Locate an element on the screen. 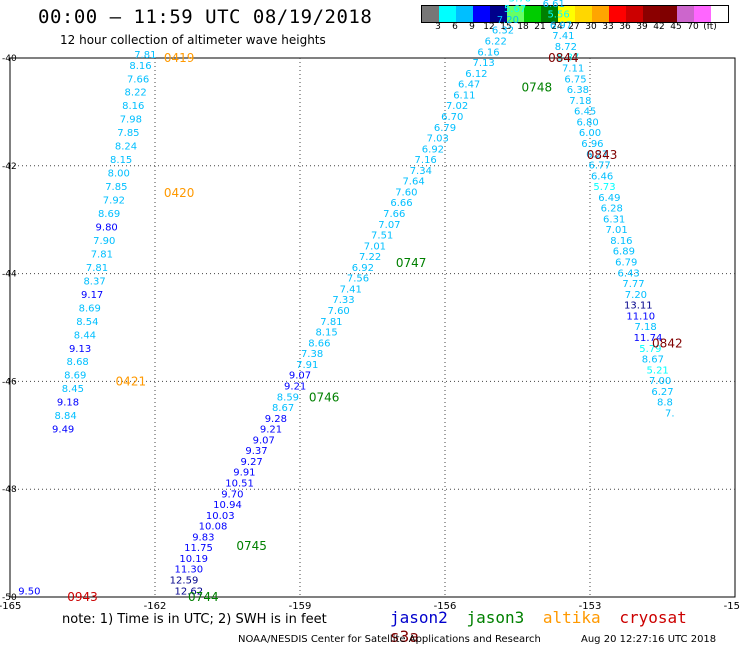 The image size is (740, 650). pass-time-label: 0943 is located at coordinates (82, 597).